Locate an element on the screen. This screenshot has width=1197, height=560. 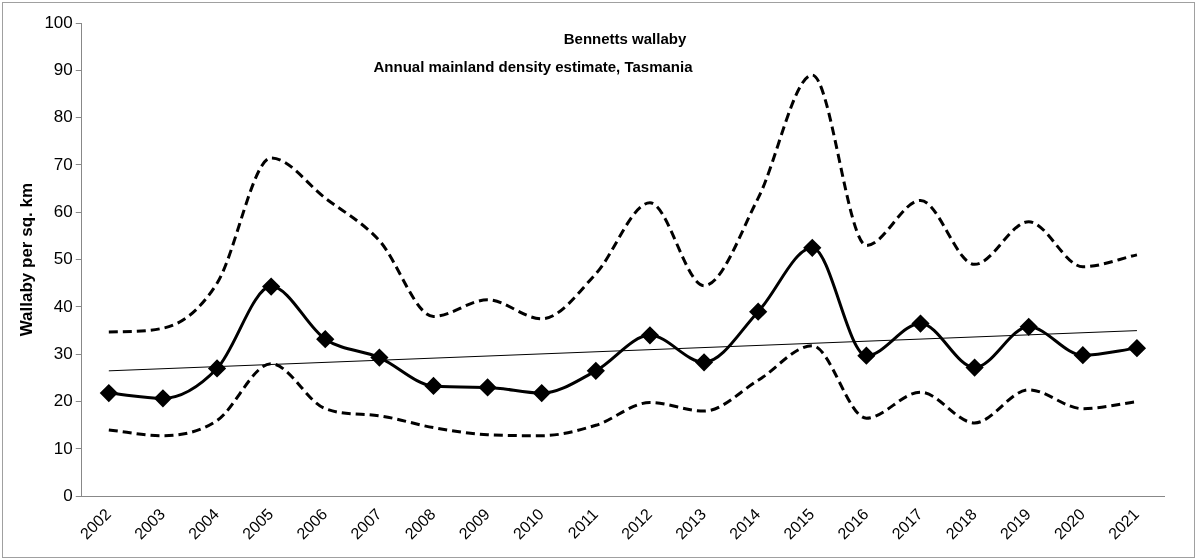
y-tick-label: 50 is located at coordinates (63, 259).